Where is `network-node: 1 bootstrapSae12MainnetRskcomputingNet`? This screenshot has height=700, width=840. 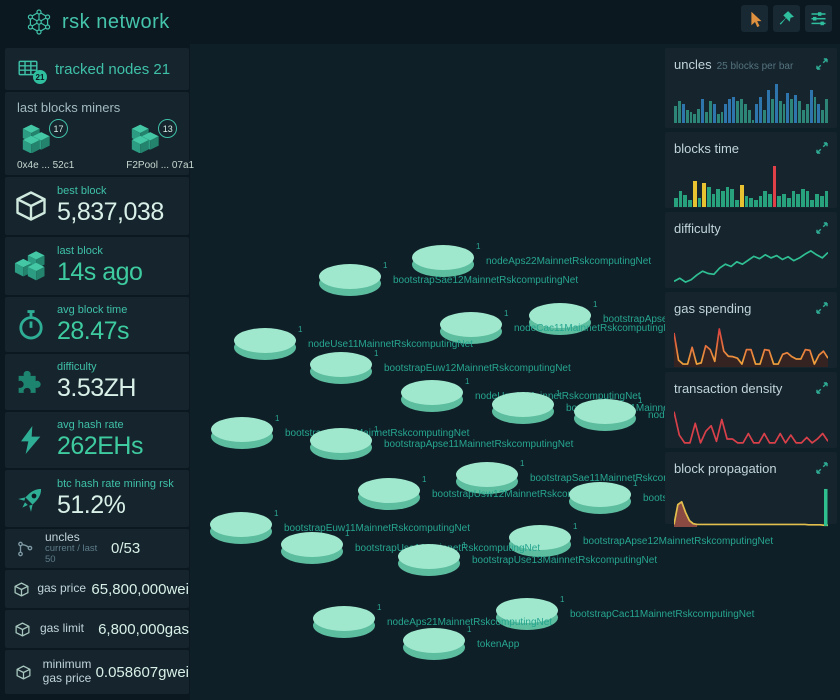
network-node: 1 bootstrapSae12MainnetRskcomputingNet is located at coordinates (448, 280).